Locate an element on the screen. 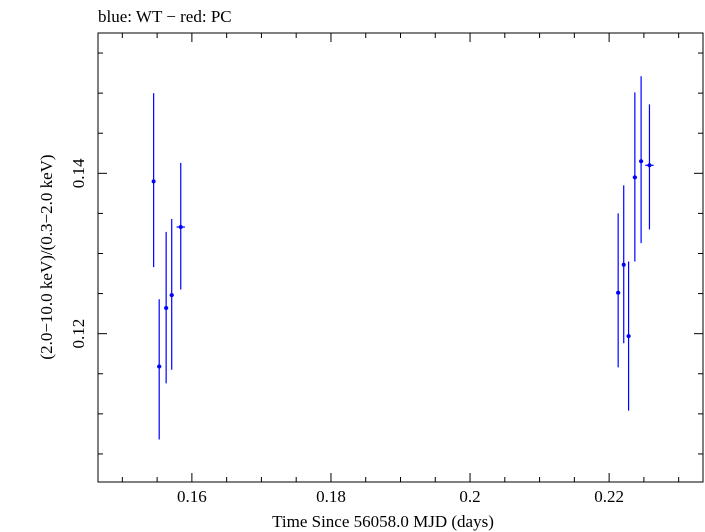  x-tick-label: 0.16 is located at coordinates (192, 496).